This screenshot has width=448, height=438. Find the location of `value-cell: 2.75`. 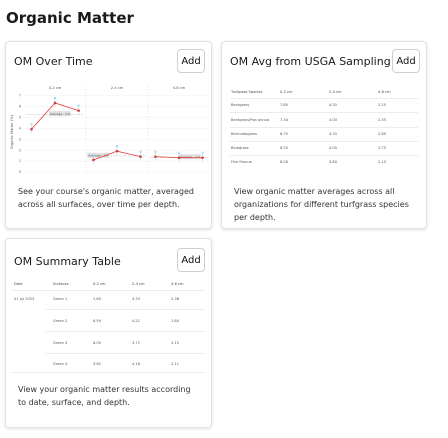

value-cell: 2.75 is located at coordinates (382, 148).